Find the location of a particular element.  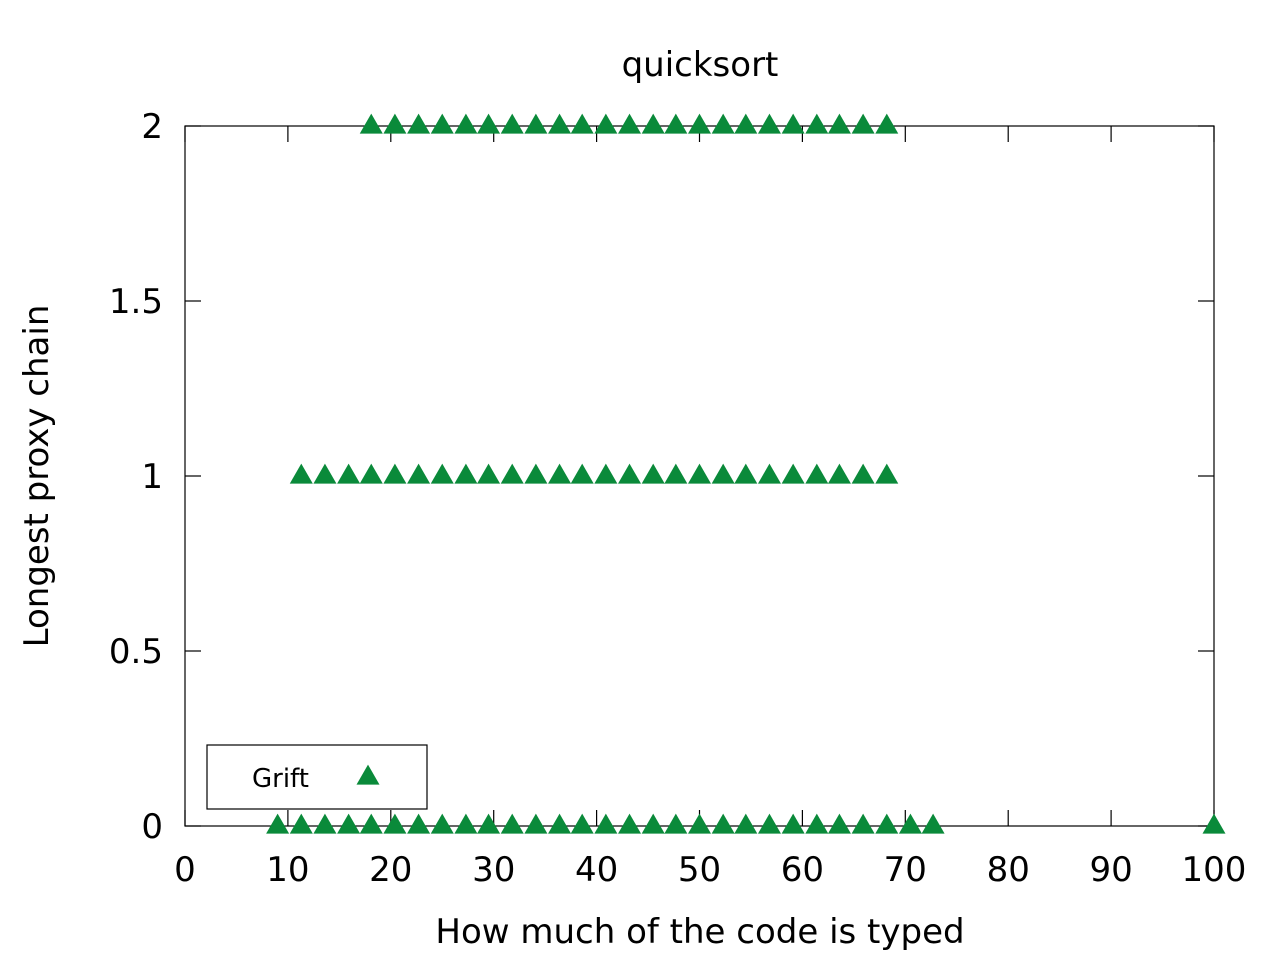

legend-box is located at coordinates (317, 777).